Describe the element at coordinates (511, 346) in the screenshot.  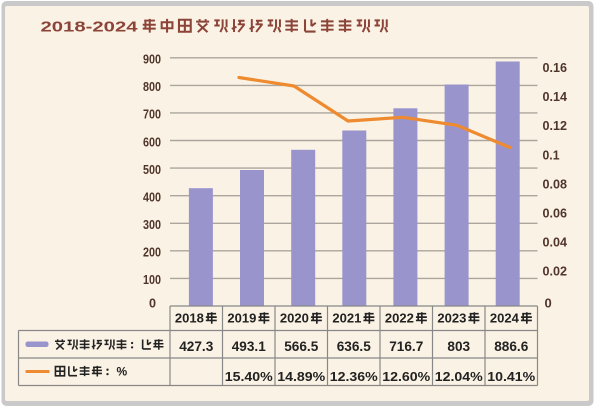
I see `svg-text: 886.6` at that location.